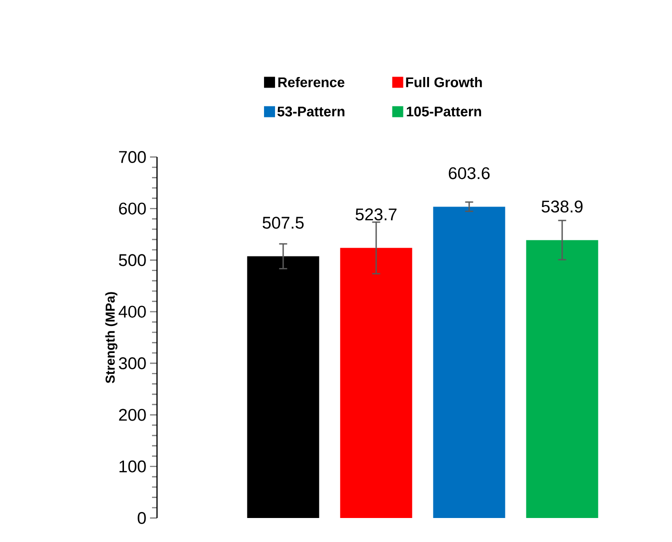 The height and width of the screenshot is (542, 672). Describe the element at coordinates (111, 338) in the screenshot. I see `y-axis-title: Strength (MPa)` at that location.